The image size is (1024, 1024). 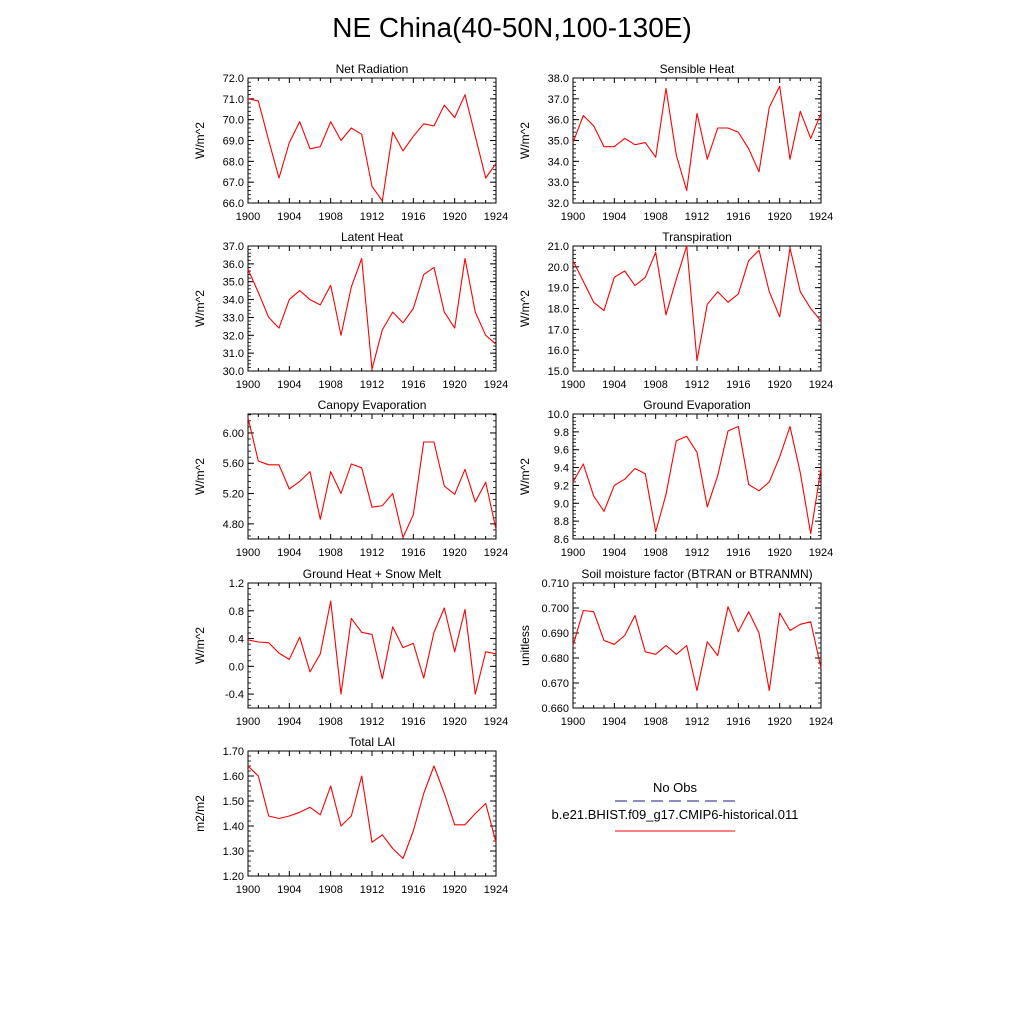 I want to click on panel-title: Latent Heat, so click(x=372, y=237).